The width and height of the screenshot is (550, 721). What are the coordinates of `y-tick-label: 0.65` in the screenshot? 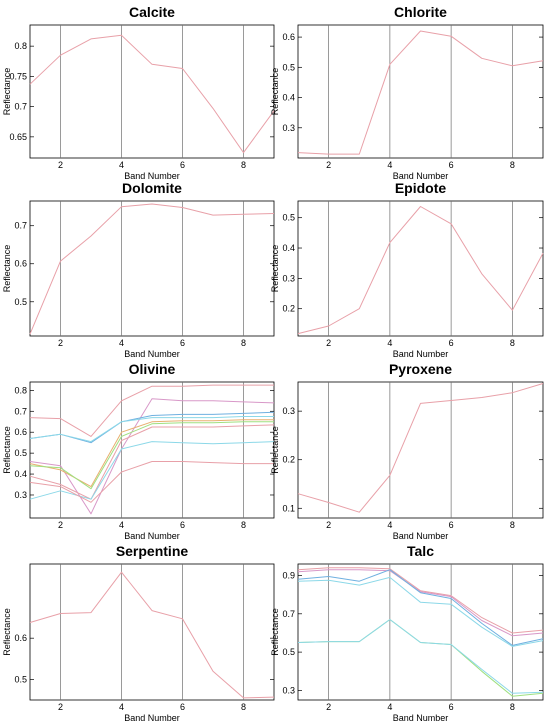 It's located at (18, 137).